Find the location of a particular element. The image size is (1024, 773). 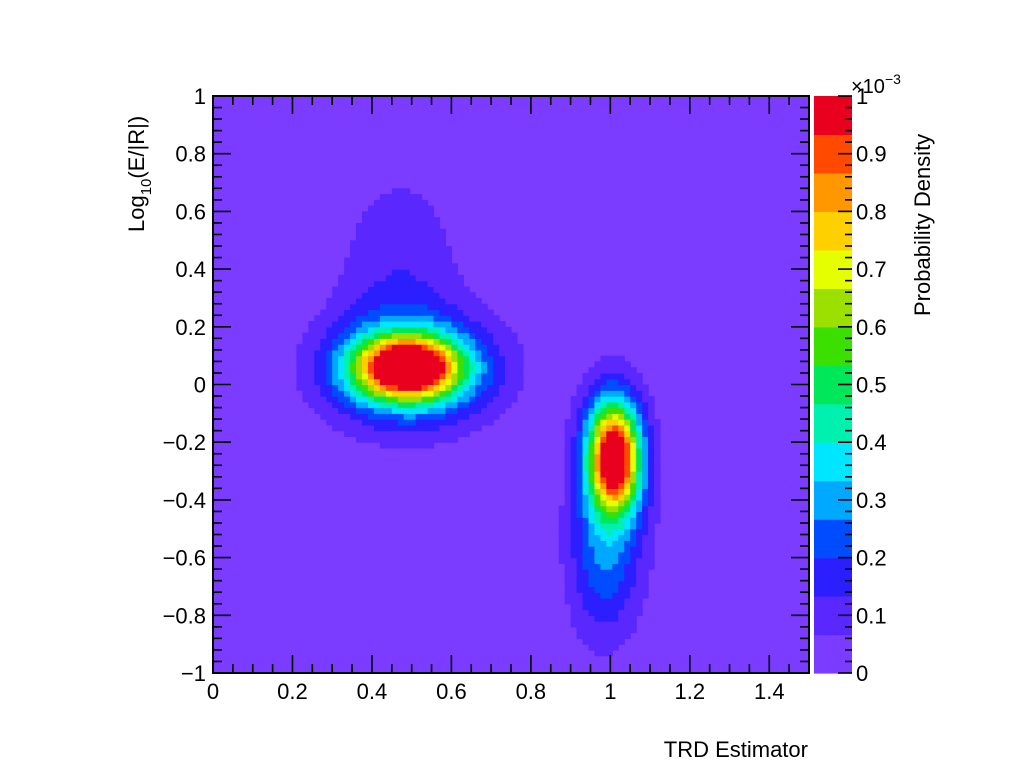

y-tick-label: −0.8 is located at coordinates (184, 615).